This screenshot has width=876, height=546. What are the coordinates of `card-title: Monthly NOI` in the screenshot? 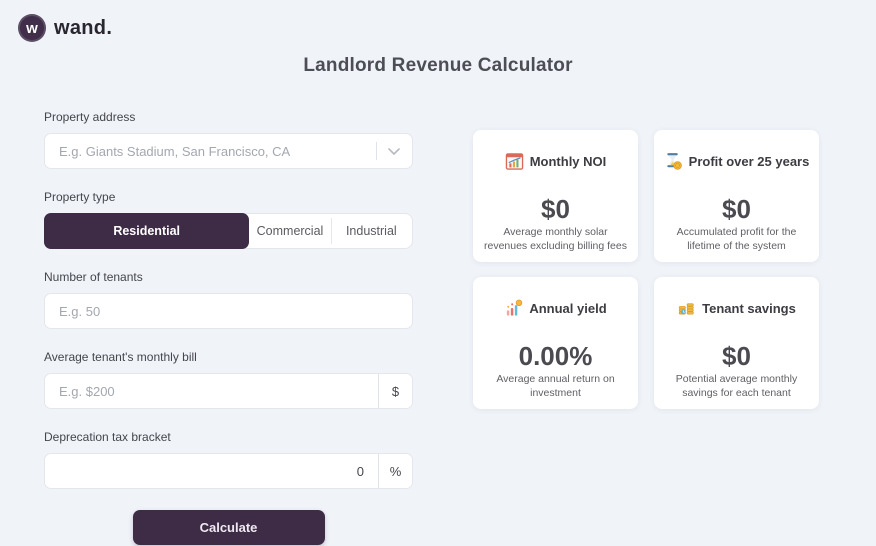 It's located at (568, 161).